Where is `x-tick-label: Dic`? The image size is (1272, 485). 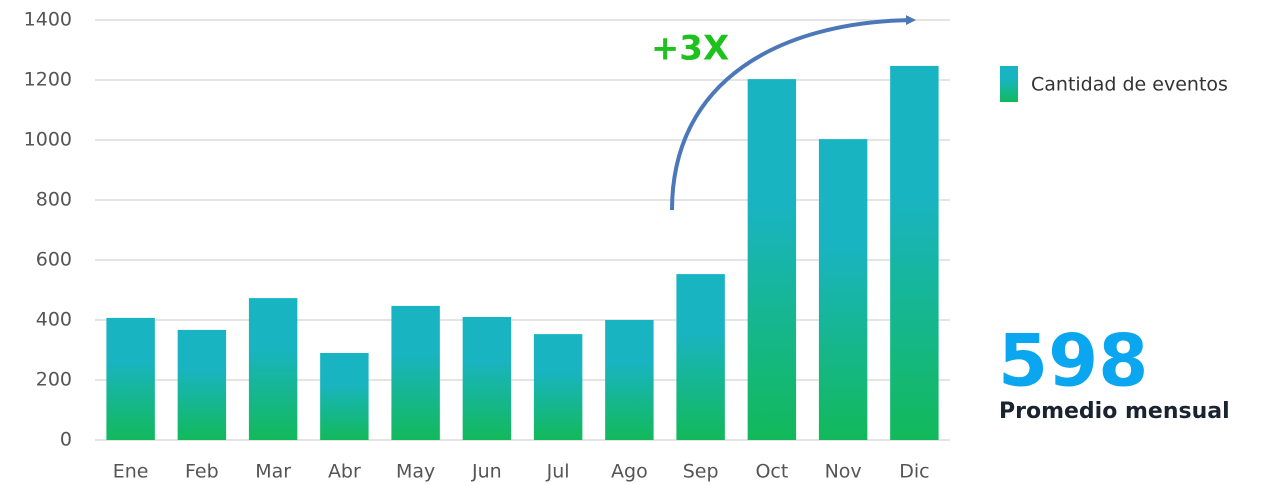 x-tick-label: Dic is located at coordinates (914, 472).